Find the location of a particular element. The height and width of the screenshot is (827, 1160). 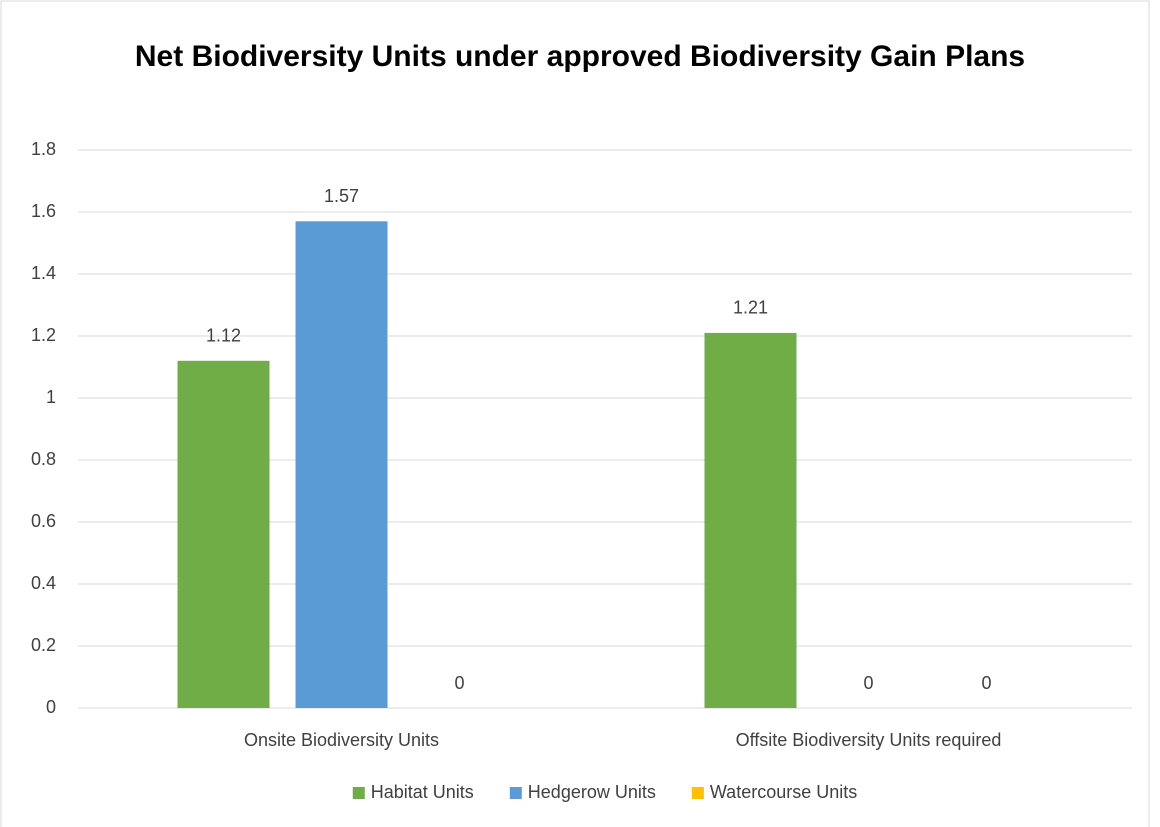

y-tick-label: 0.6 is located at coordinates (43, 521).